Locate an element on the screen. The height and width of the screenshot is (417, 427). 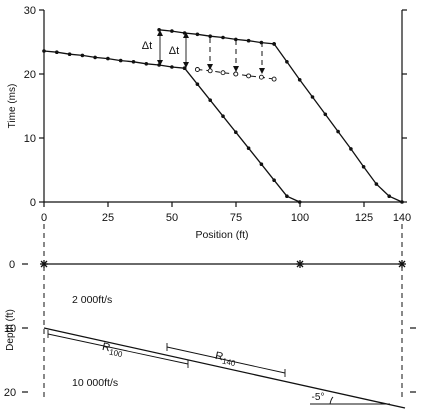
y-tick-label-10: 10 is located at coordinates (30, 139).